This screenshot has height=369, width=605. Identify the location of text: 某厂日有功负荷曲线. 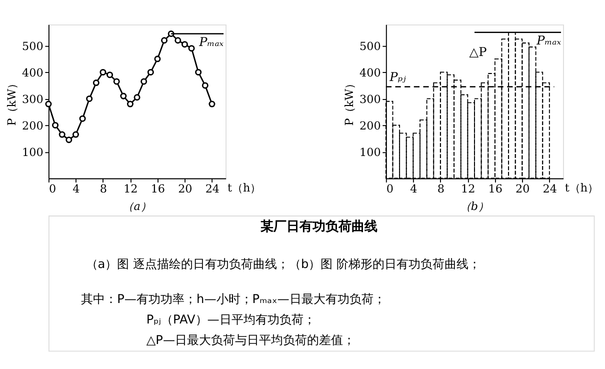
(318, 226).